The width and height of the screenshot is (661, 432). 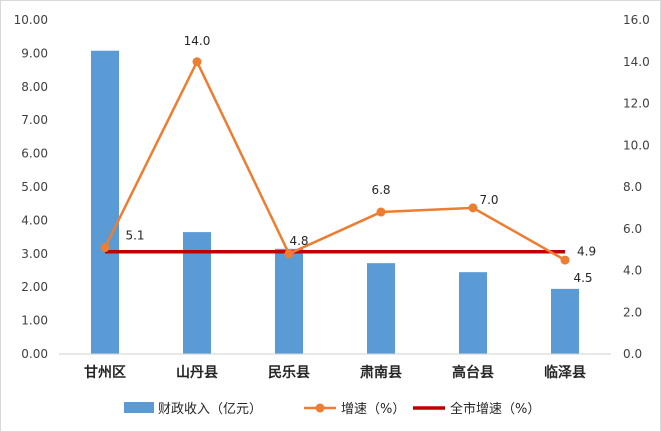 I want to click on left-axis-tick-label: 0.00, so click(x=34, y=354).